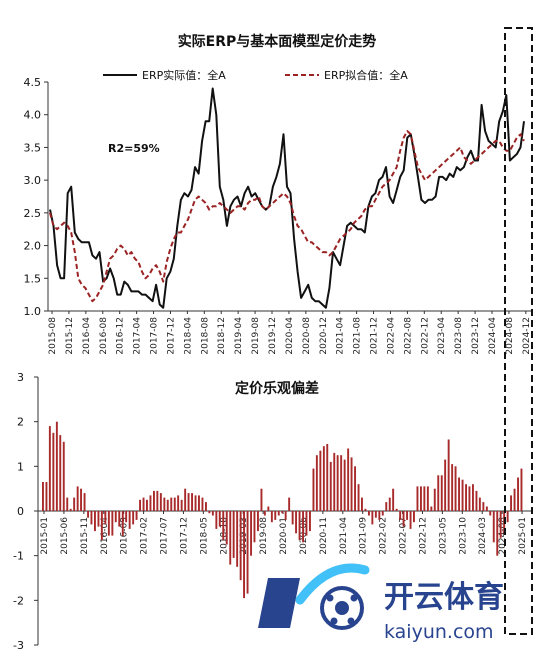 The image size is (550, 663). What do you see at coordinates (277, 388) in the screenshot?
I see `bias-chart-title: 定价乐观偏差` at bounding box center [277, 388].